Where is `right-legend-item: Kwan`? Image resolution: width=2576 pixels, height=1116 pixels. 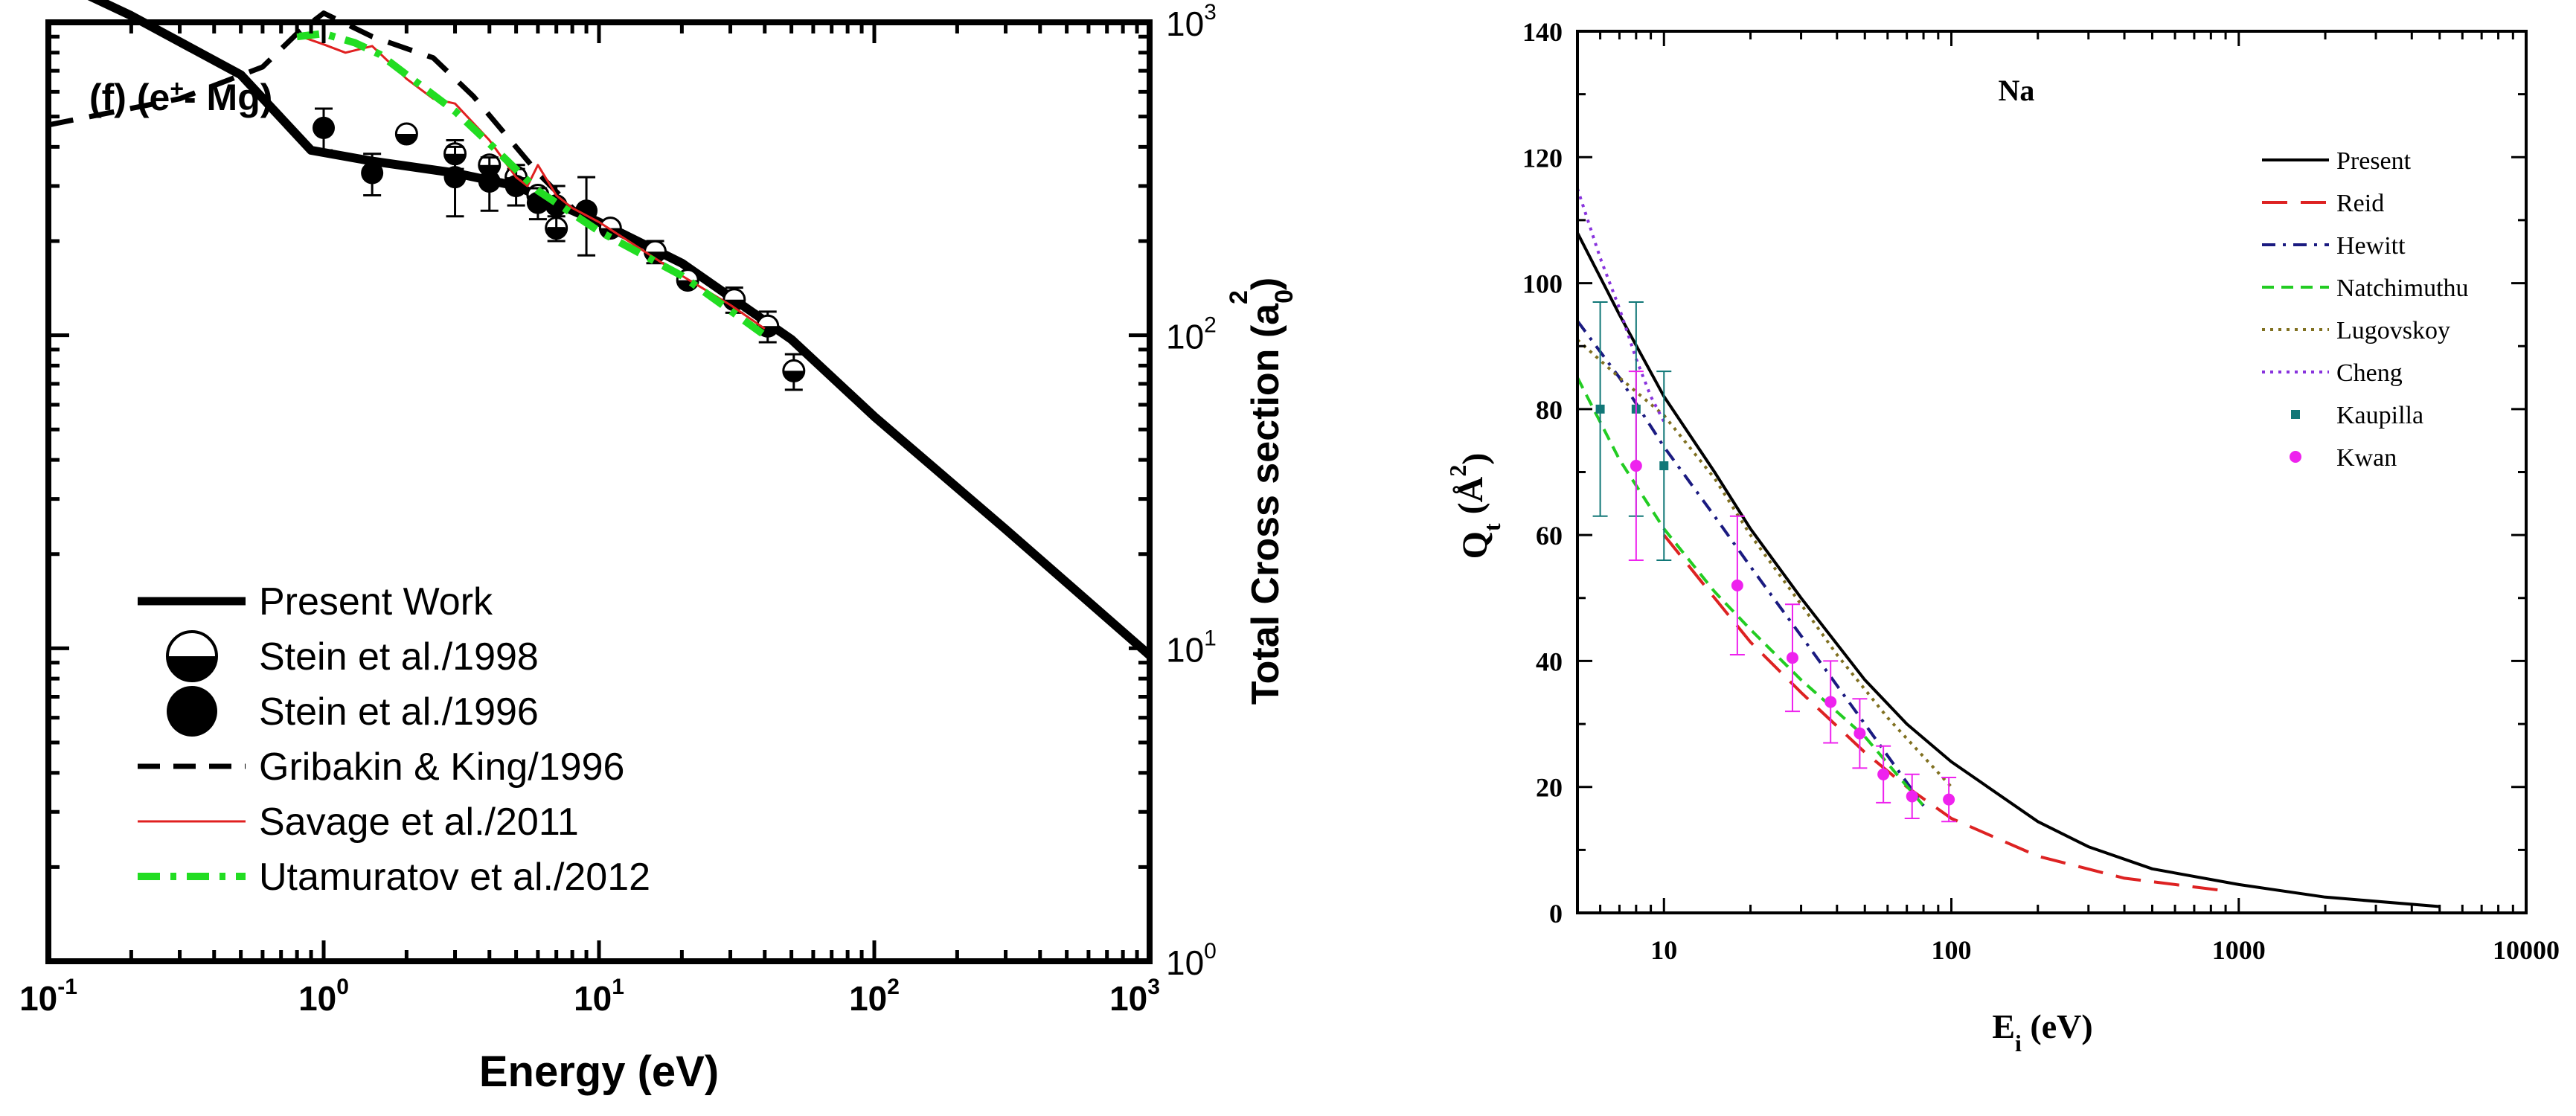 right-legend-item: Kwan is located at coordinates (2344, 458).